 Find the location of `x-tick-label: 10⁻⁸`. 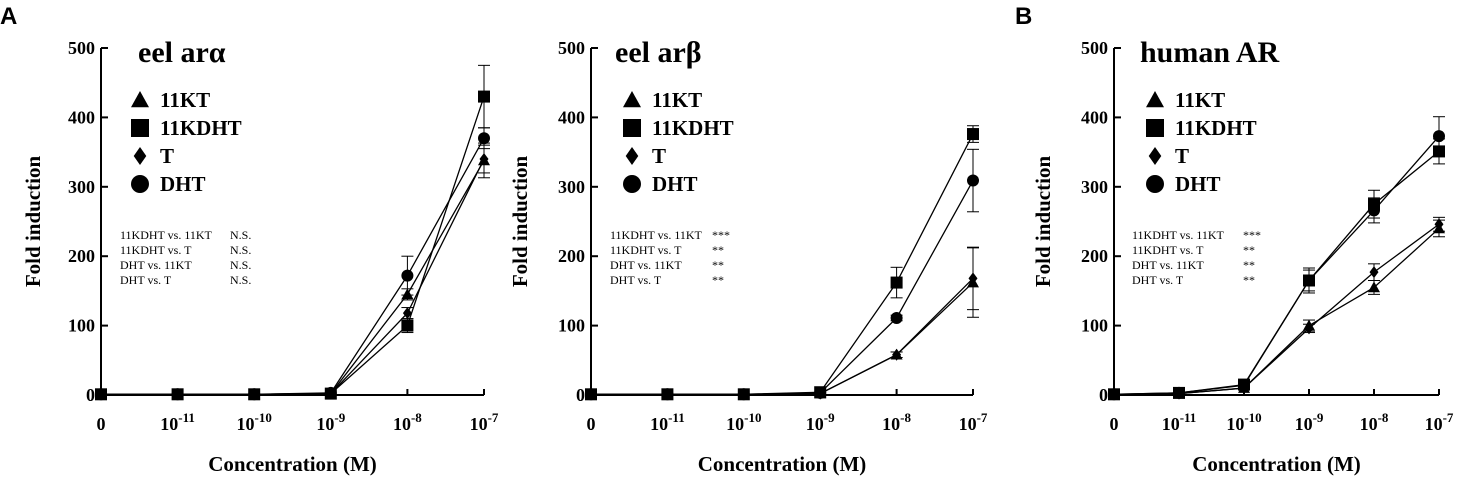

x-tick-label: 10⁻⁸ is located at coordinates (407, 422).